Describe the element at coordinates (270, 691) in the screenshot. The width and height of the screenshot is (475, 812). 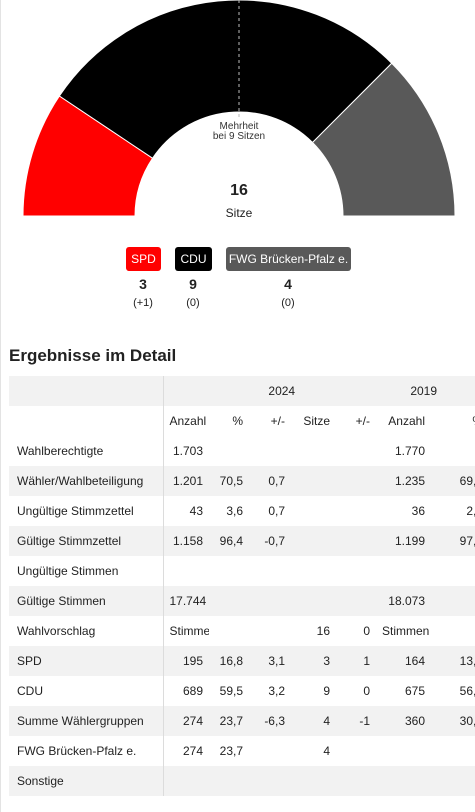
I see `value-change: 3,2` at that location.